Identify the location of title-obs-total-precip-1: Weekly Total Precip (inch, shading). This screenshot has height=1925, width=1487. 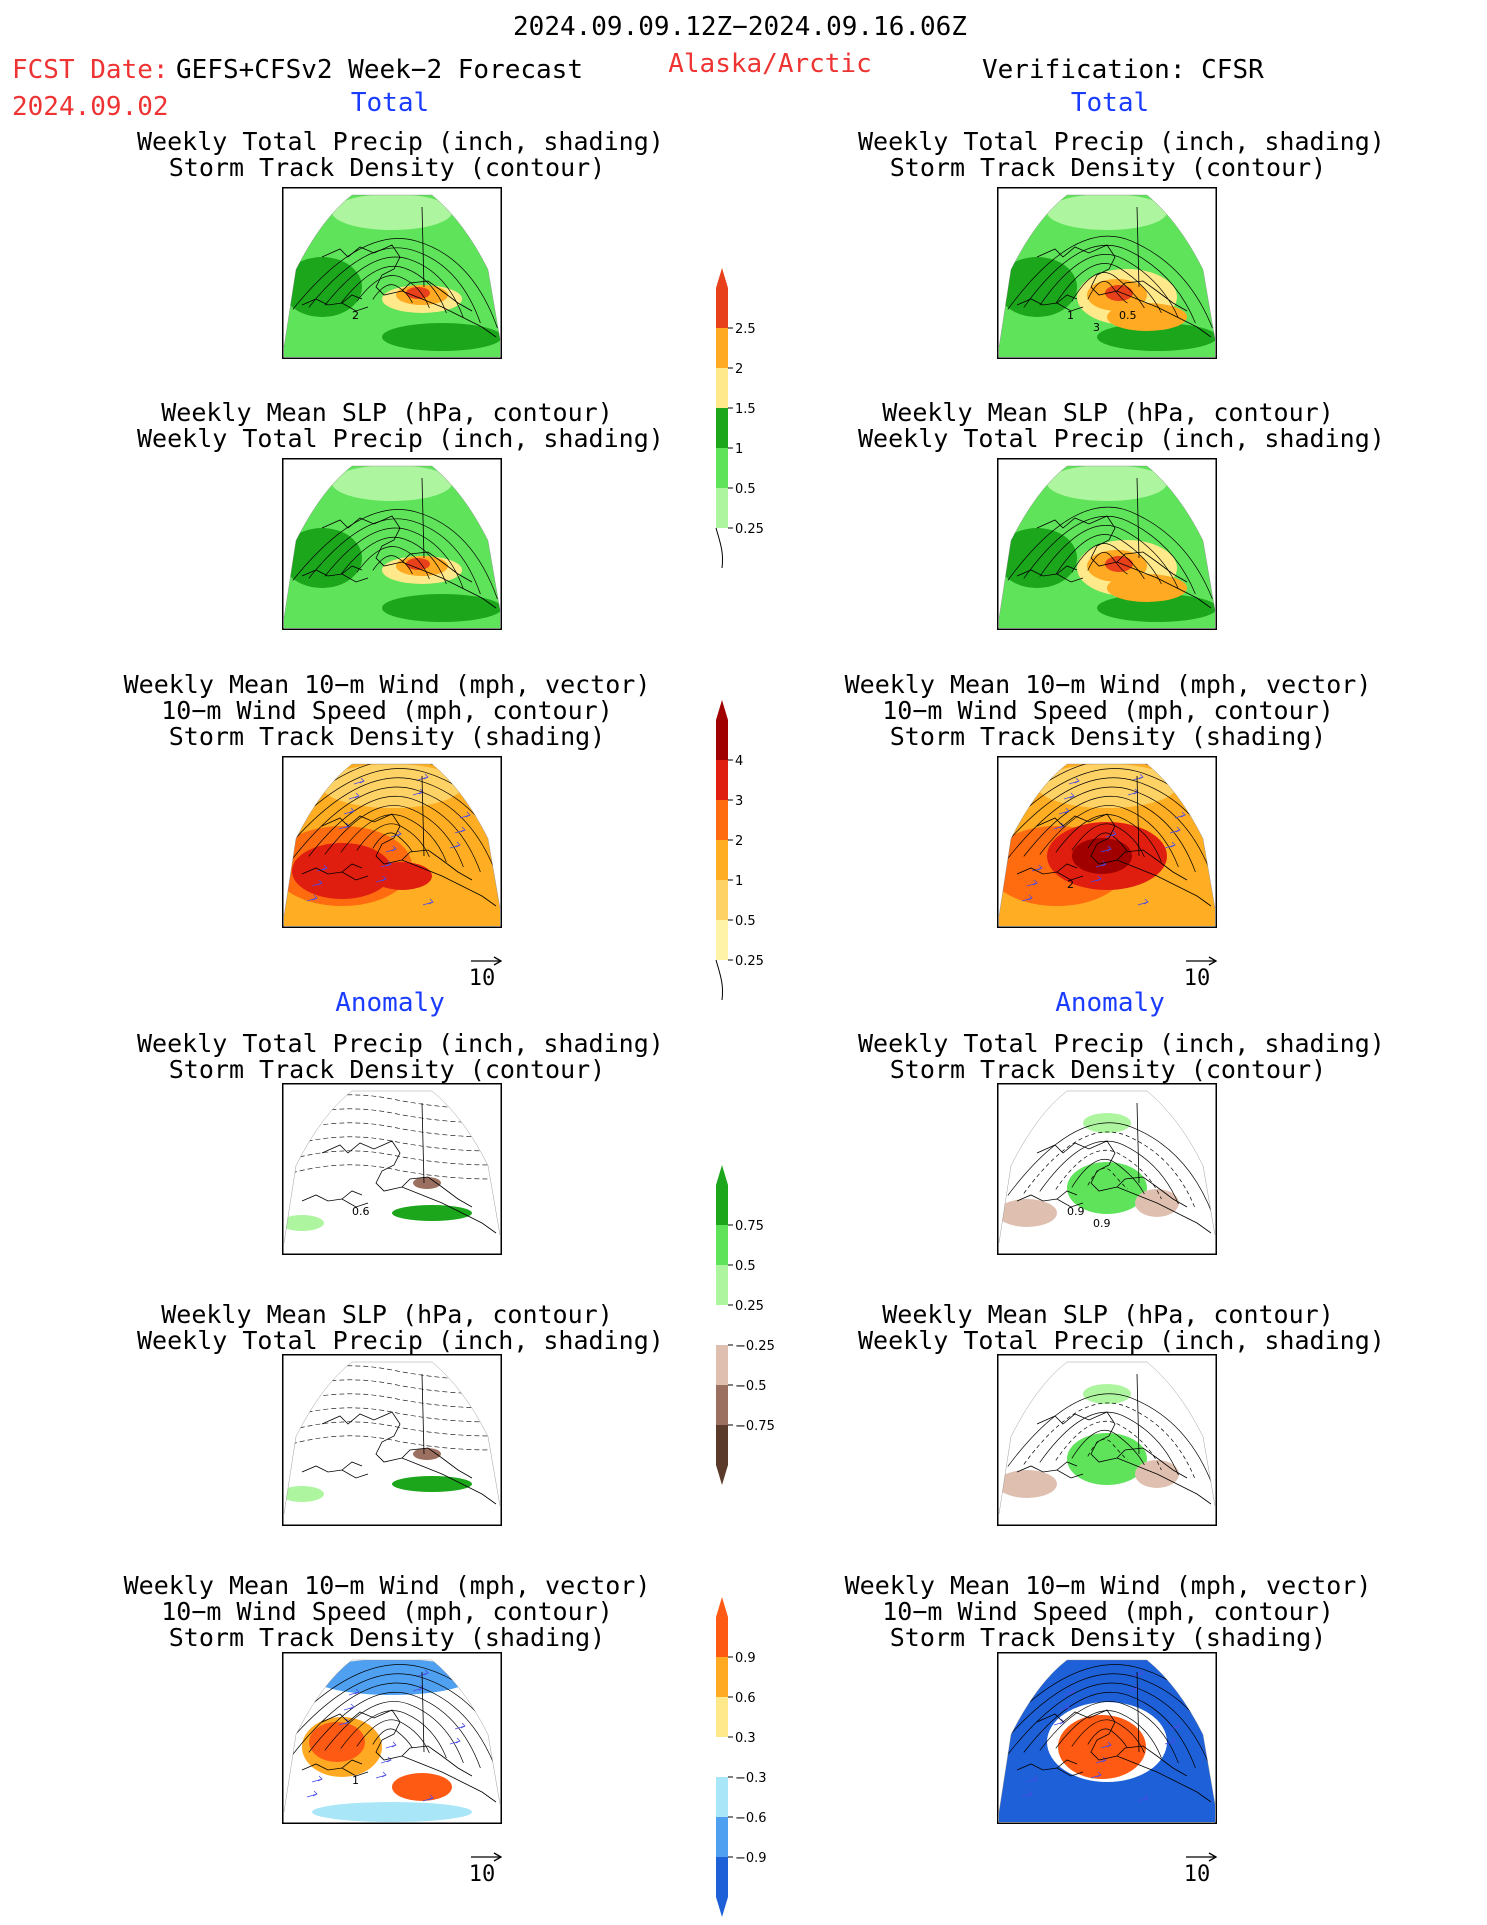
(1121, 141).